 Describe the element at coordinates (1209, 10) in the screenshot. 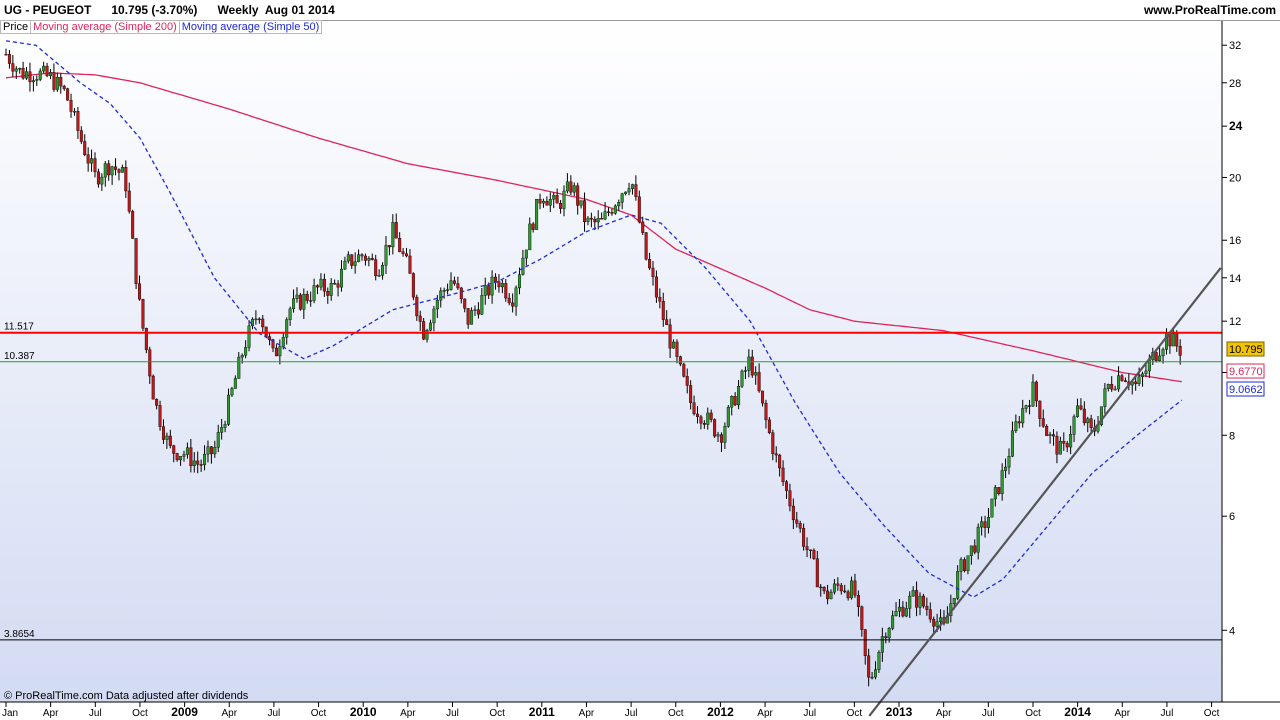

I see `brand-link: www.ProRealTime.com` at that location.